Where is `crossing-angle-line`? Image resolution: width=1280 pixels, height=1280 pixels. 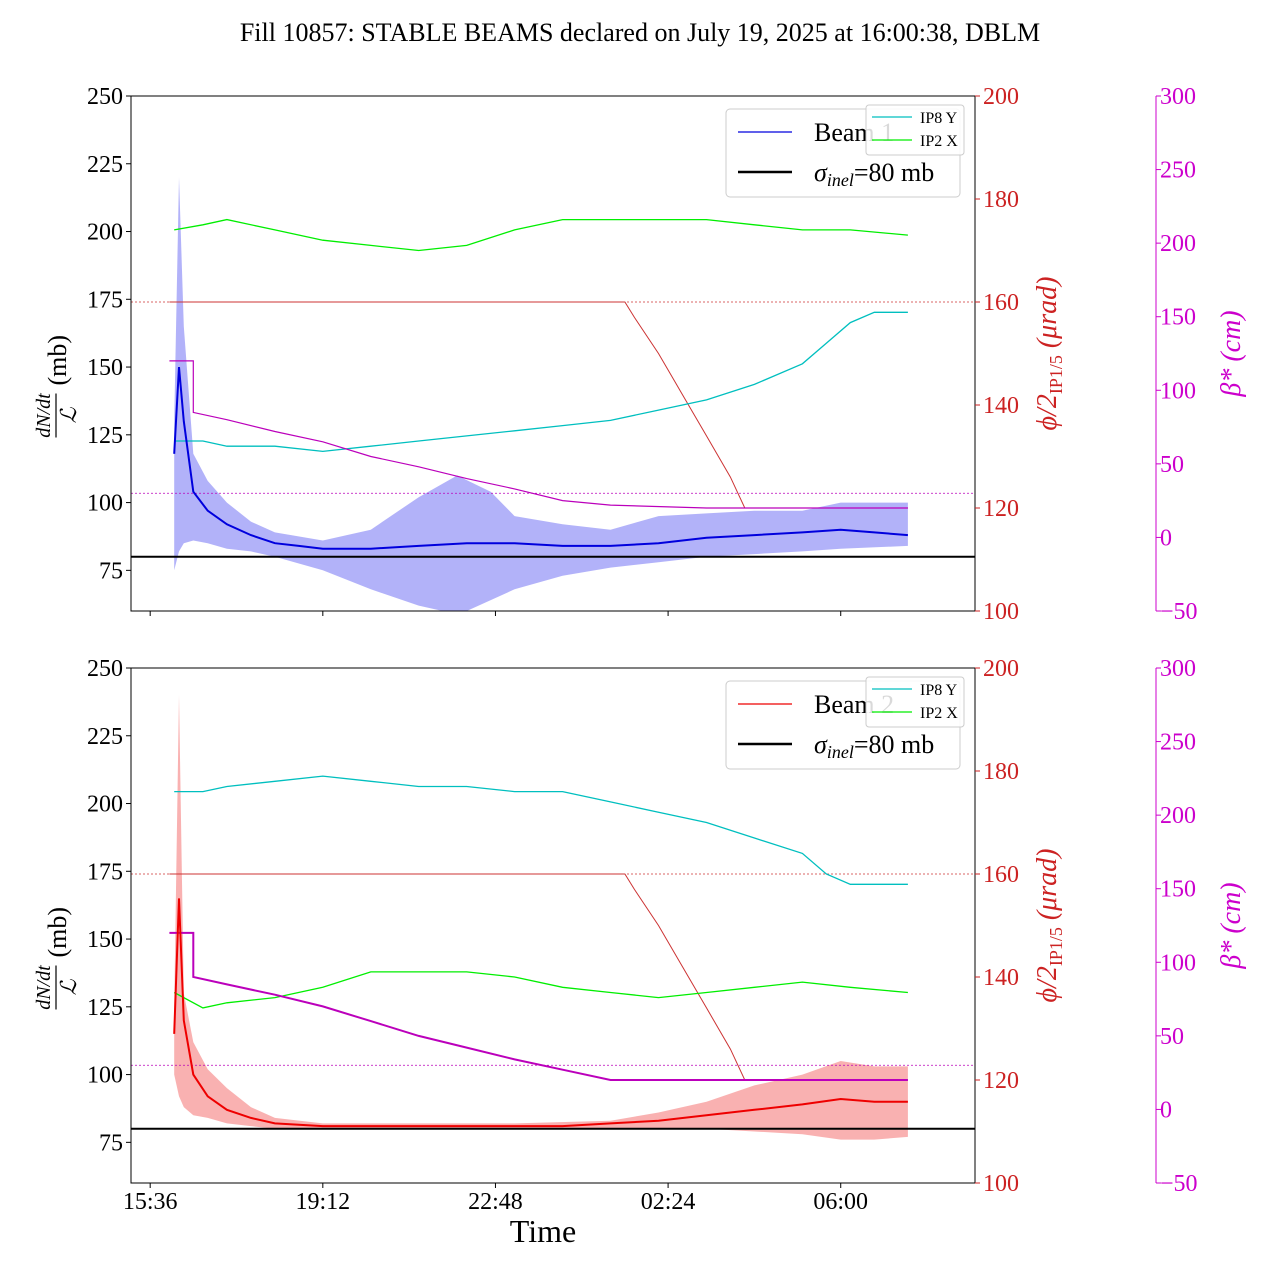 crossing-angle-line is located at coordinates (538, 405).